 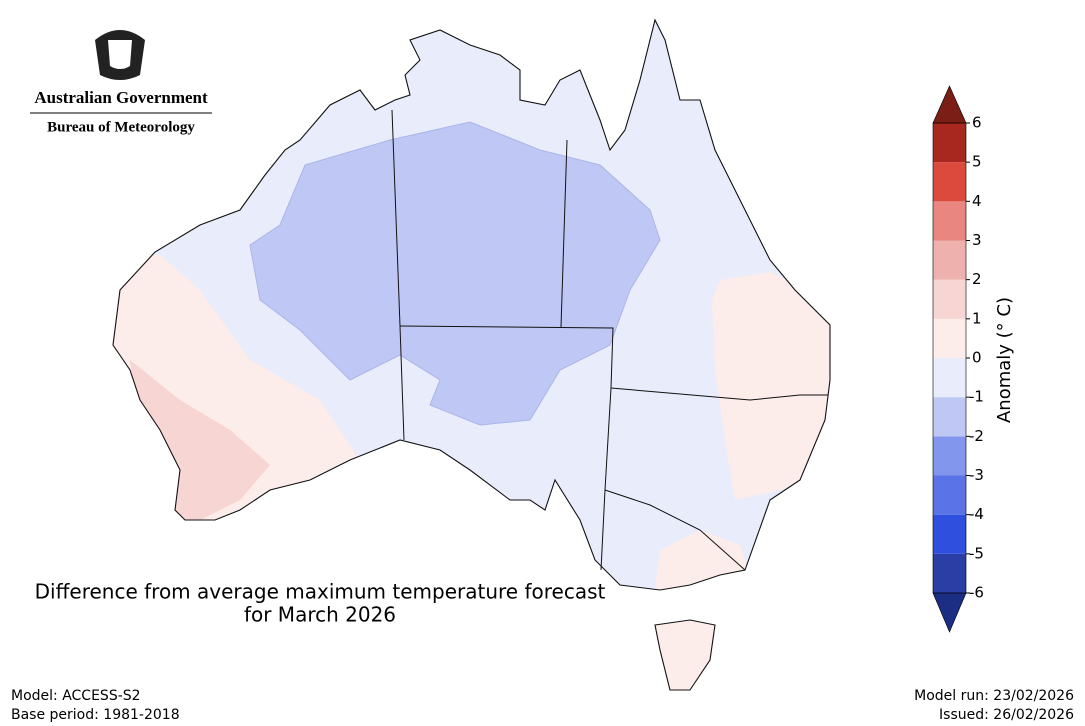 What do you see at coordinates (121, 97) in the screenshot?
I see `org-name: Australian Government` at bounding box center [121, 97].